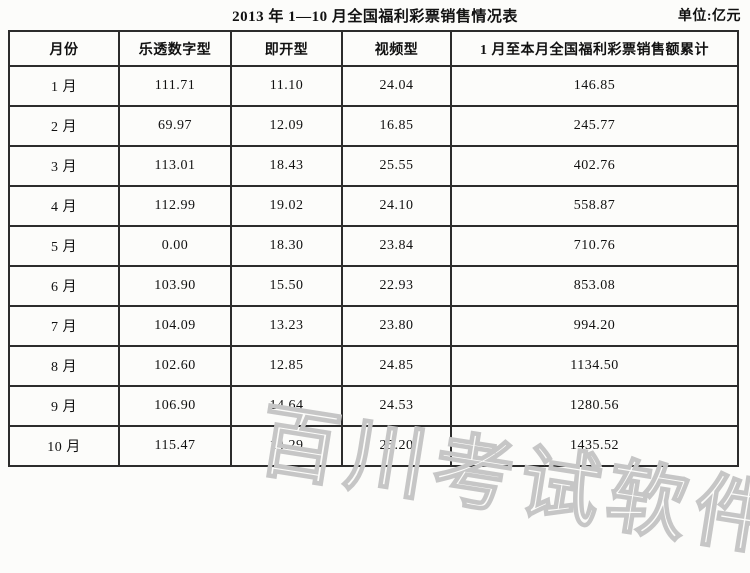 Image resolution: width=750 pixels, height=573 pixels. What do you see at coordinates (64, 366) in the screenshot?
I see `table-cell: 8 月` at bounding box center [64, 366].